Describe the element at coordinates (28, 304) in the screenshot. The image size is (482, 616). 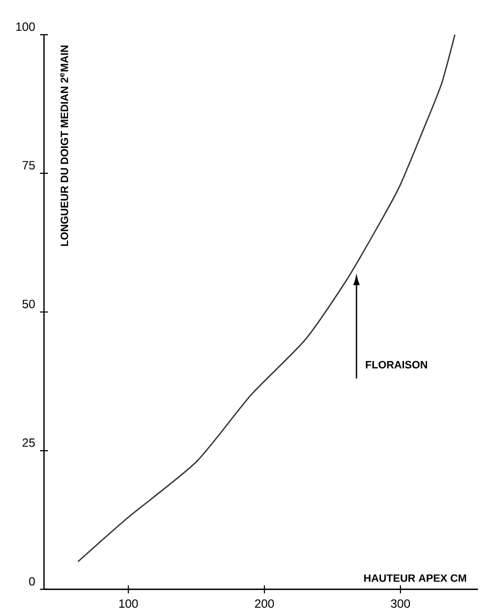
I see `y-tick-label: 50` at that location.